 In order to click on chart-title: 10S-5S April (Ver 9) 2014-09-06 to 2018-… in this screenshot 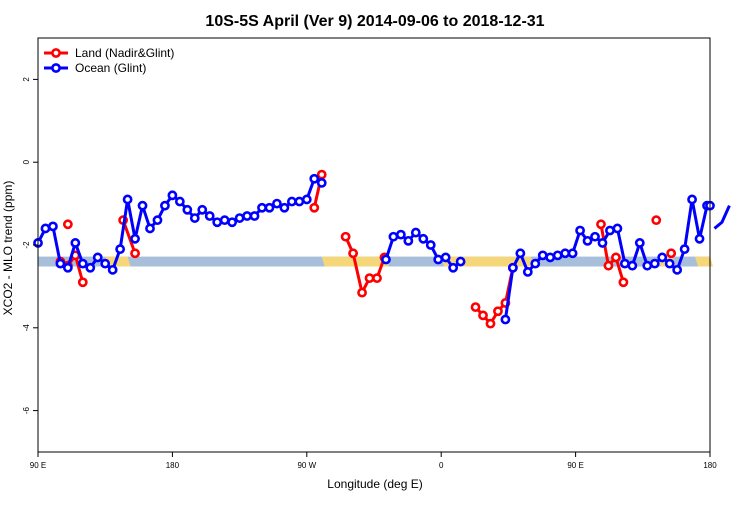, I will do `click(374, 21)`.